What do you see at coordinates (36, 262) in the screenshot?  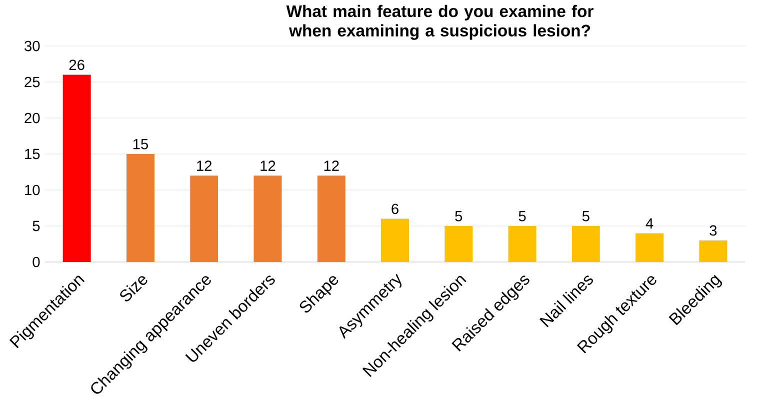 I see `y-tick-label: 0` at bounding box center [36, 262].